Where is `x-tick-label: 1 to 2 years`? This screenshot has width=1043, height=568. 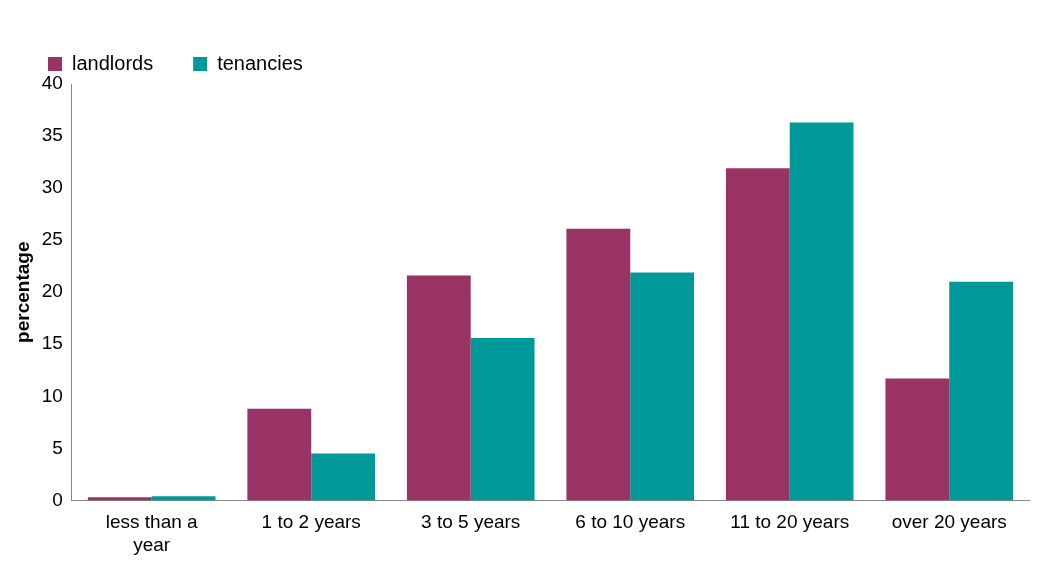
x-tick-label: 1 to 2 years is located at coordinates (311, 522).